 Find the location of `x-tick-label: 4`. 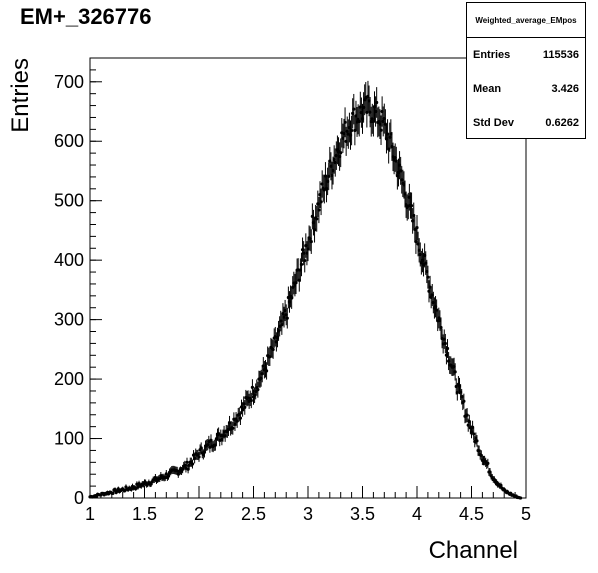

x-tick-label: 4 is located at coordinates (417, 514).